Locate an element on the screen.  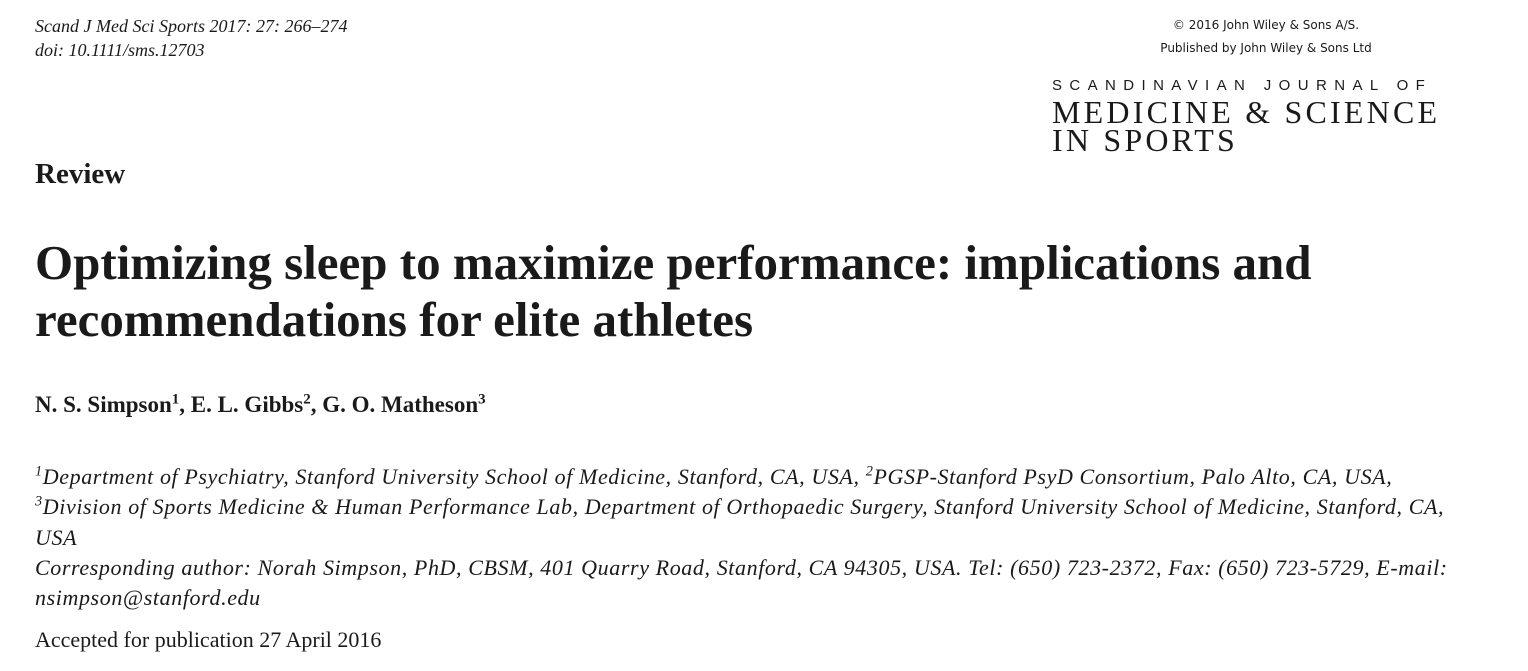
title-line: recommendations for elite athletes is located at coordinates (394, 319).